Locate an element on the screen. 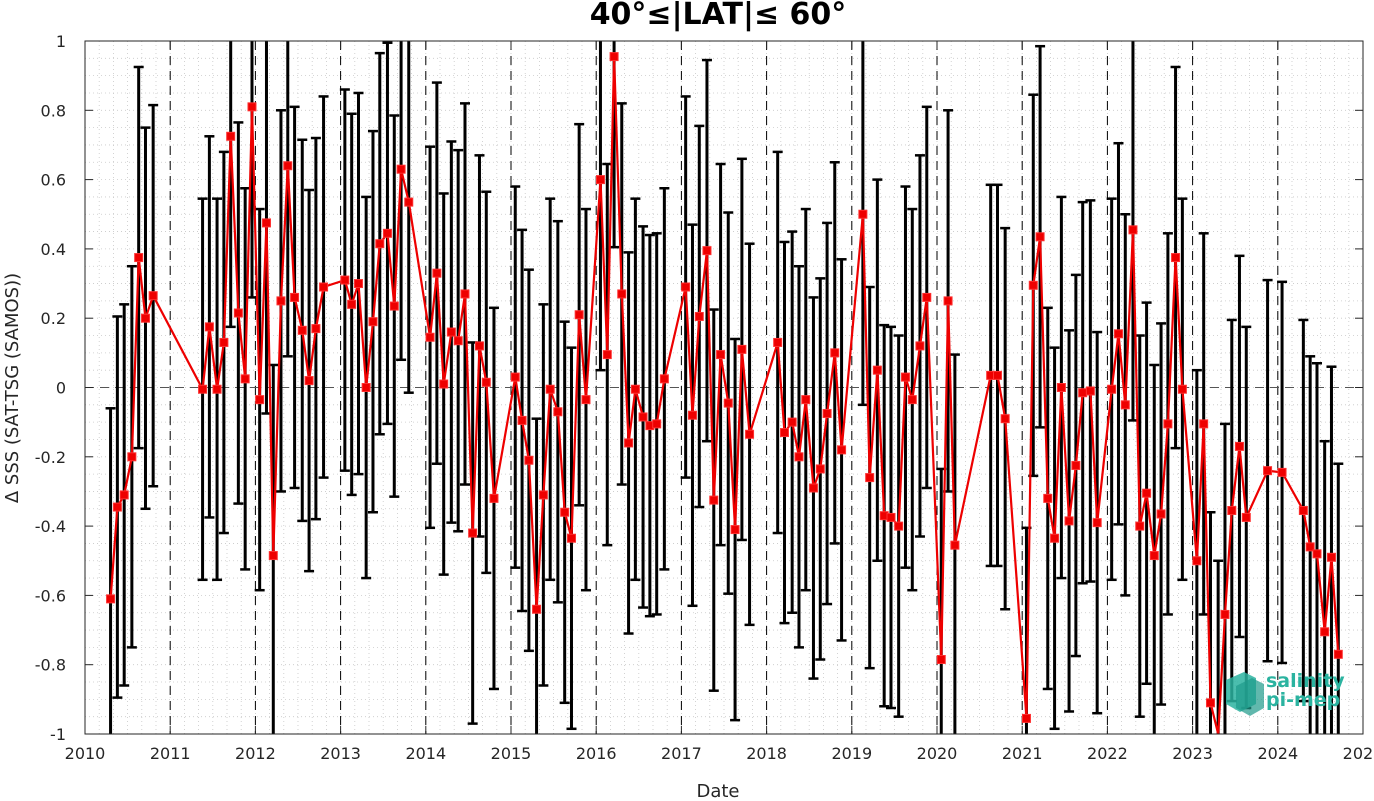 The height and width of the screenshot is (801, 1374). x-tick-label: 2011 is located at coordinates (170, 753).